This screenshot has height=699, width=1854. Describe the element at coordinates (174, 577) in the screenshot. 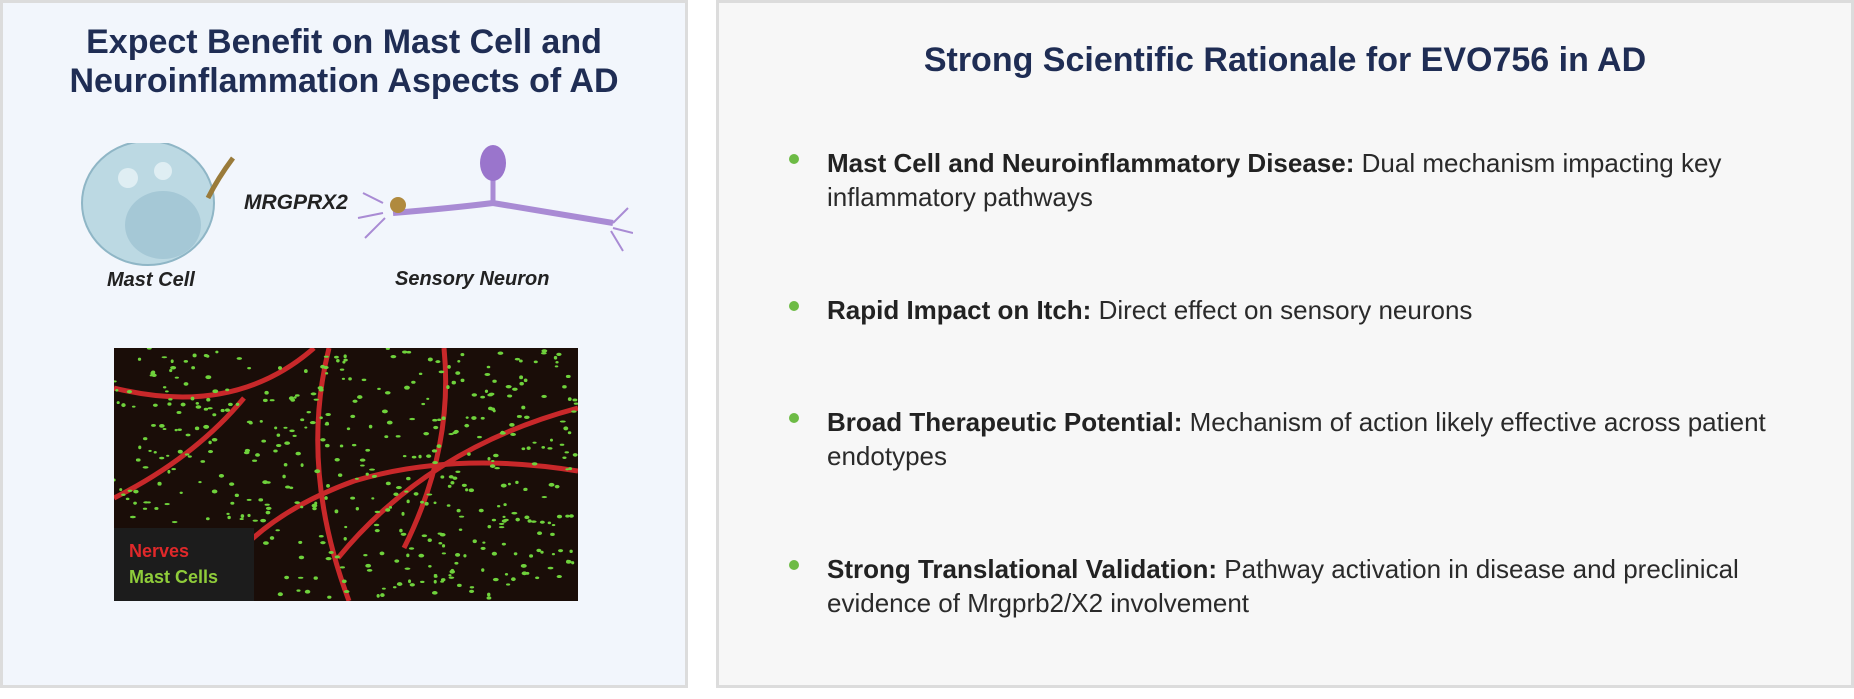

I see `legend-mast-cells: Mast Cells` at that location.